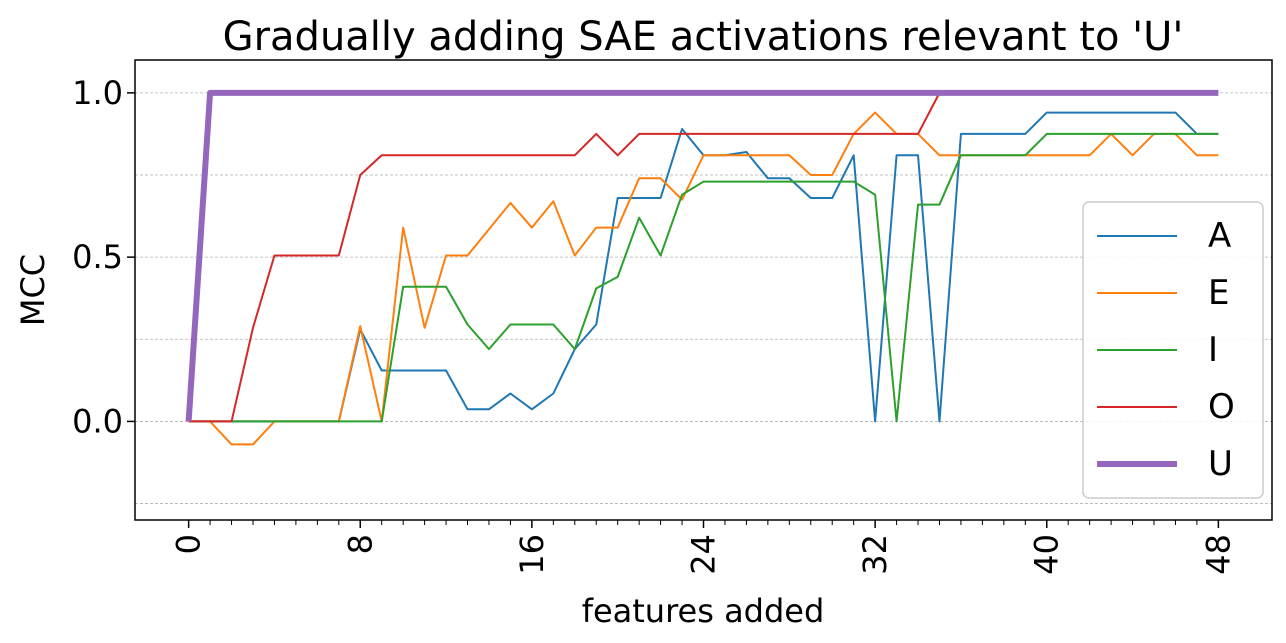 Image resolution: width=1286 pixels, height=643 pixels. Describe the element at coordinates (97, 93) in the screenshot. I see `y-tick-label-2: 1.0` at that location.